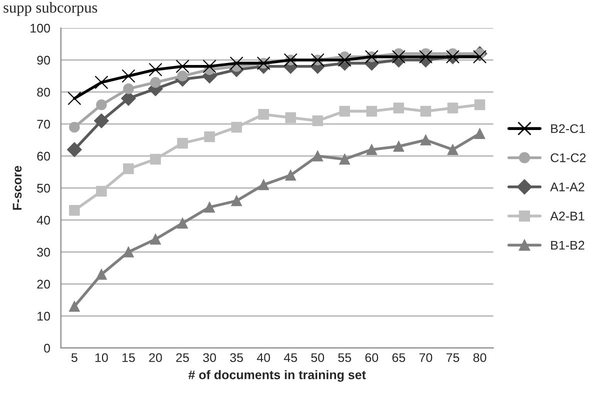  I want to click on legend-label: A2-B1, so click(567, 216).